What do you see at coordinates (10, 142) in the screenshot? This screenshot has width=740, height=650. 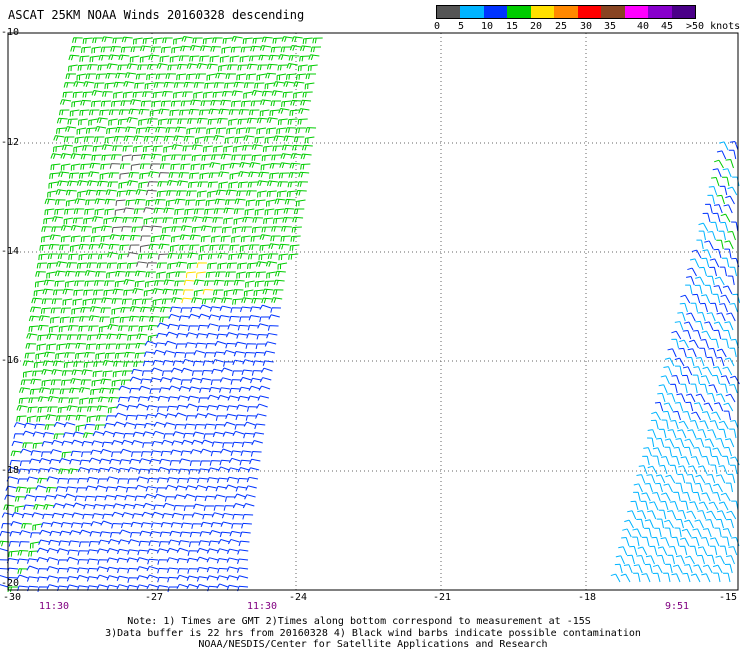 I see `latitude-label: -12` at bounding box center [10, 142].